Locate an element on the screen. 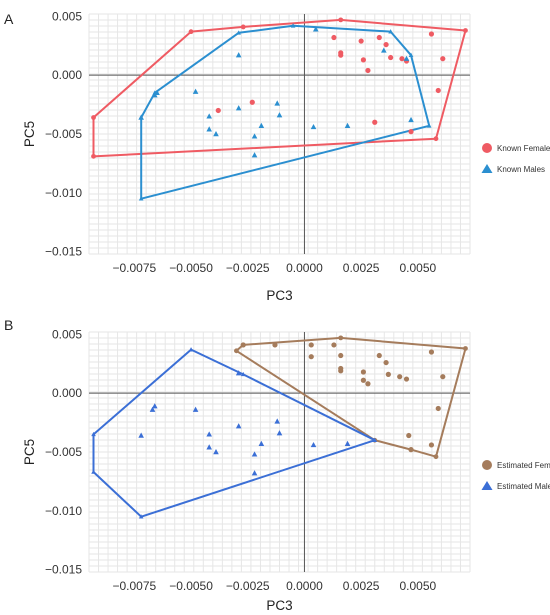 The image size is (550, 615). panel-letter: A is located at coordinates (9, 19).